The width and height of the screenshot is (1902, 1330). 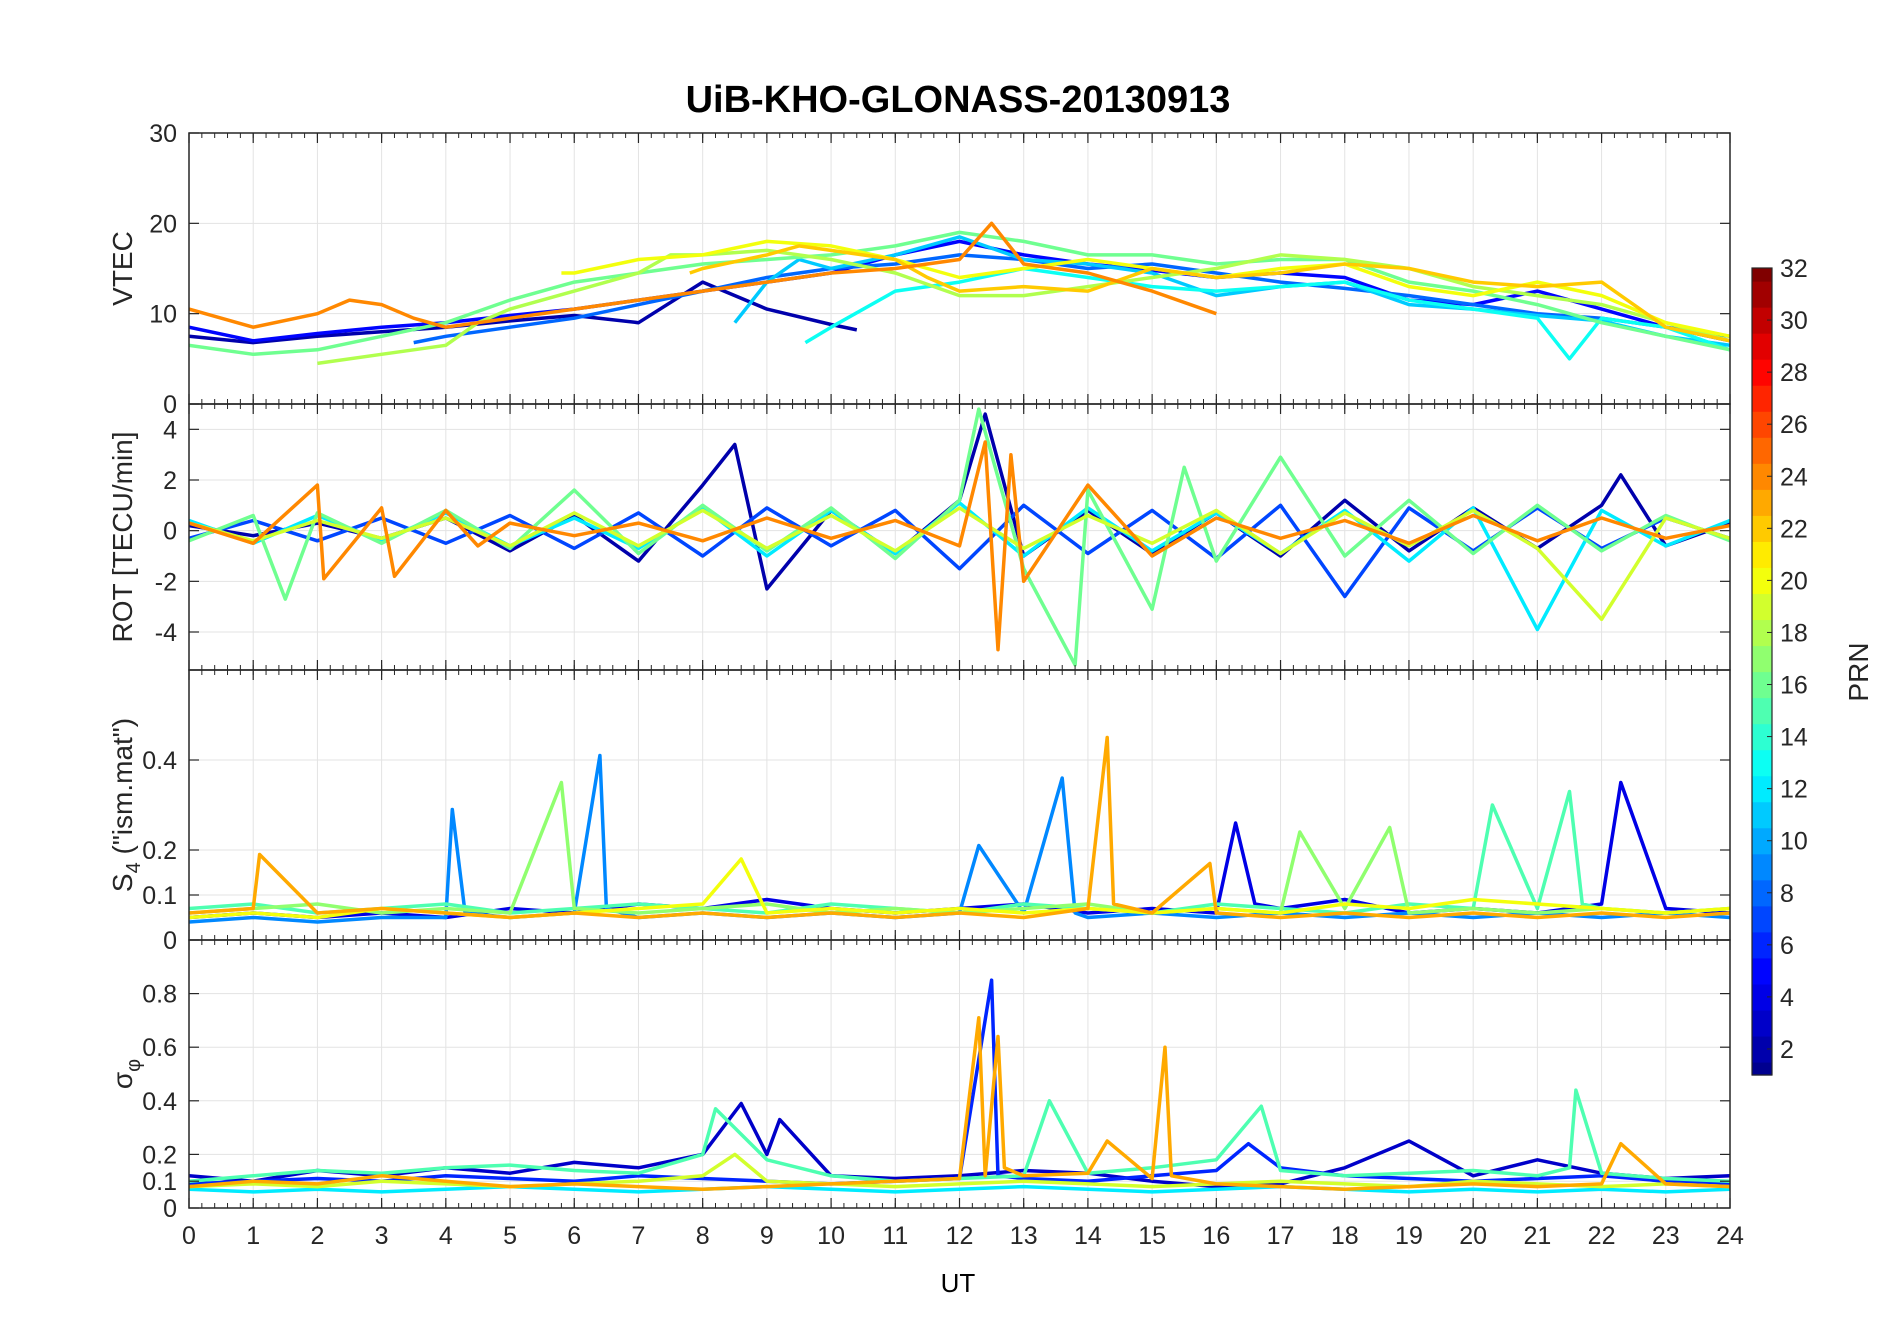 I want to click on x-tick-label: 4, so click(x=446, y=1236).